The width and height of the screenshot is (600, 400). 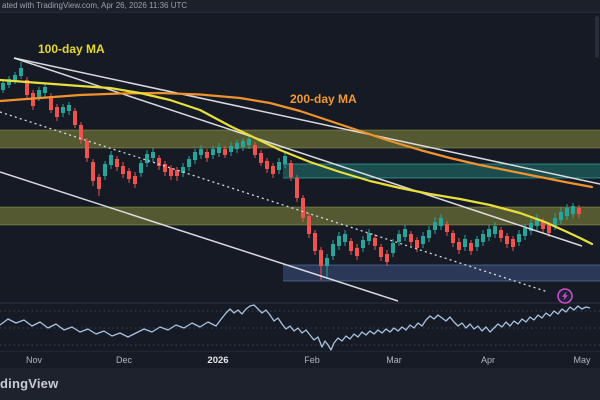 What do you see at coordinates (312, 360) in the screenshot?
I see `time-axis-label: Feb` at bounding box center [312, 360].